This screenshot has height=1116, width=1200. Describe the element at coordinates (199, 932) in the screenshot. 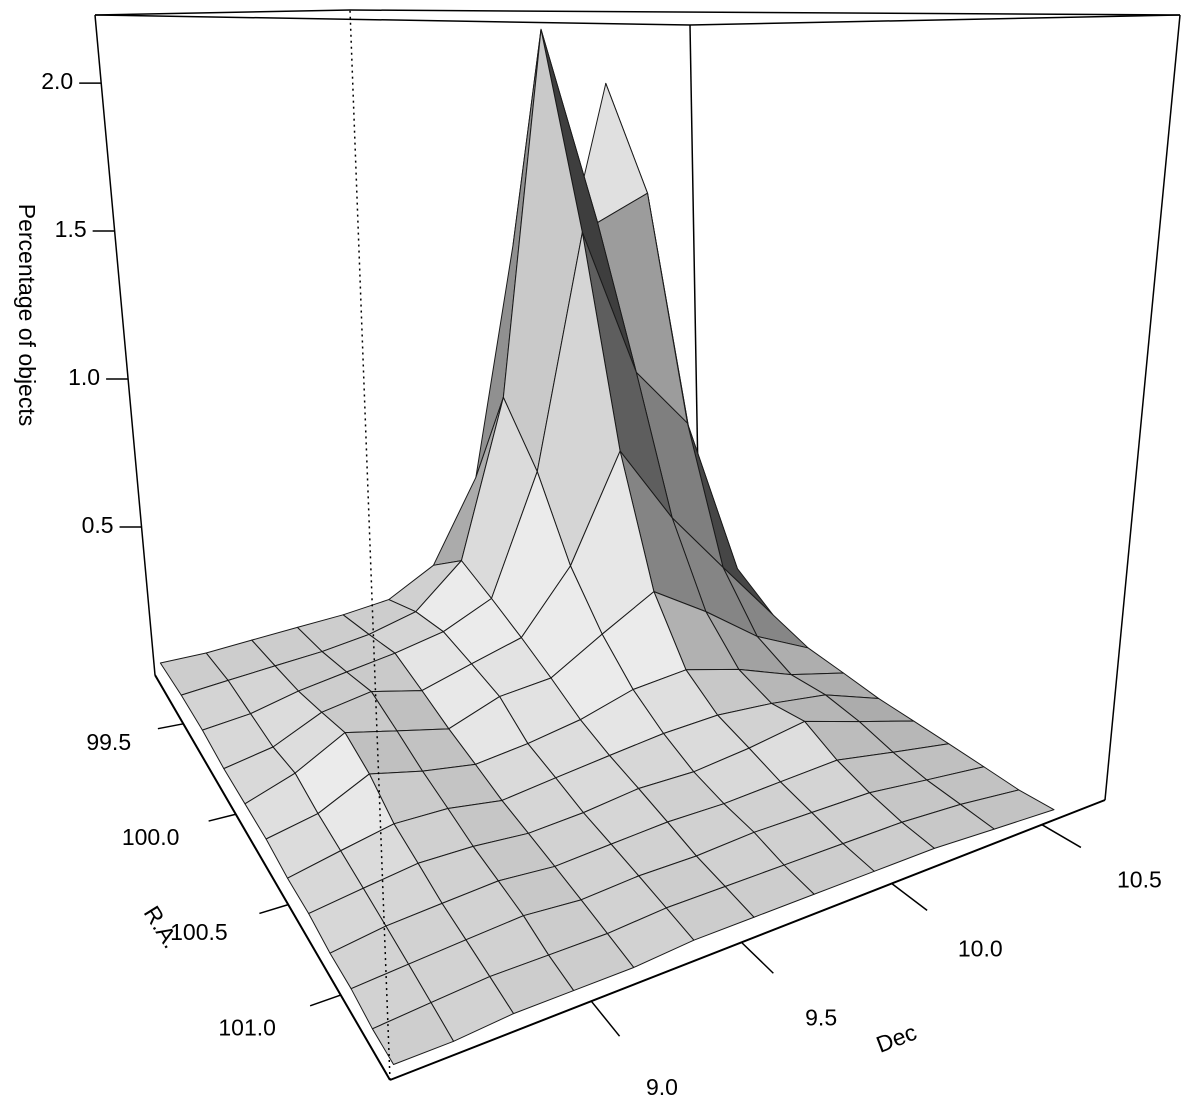

I see `x-tick-label: 100.5` at that location.